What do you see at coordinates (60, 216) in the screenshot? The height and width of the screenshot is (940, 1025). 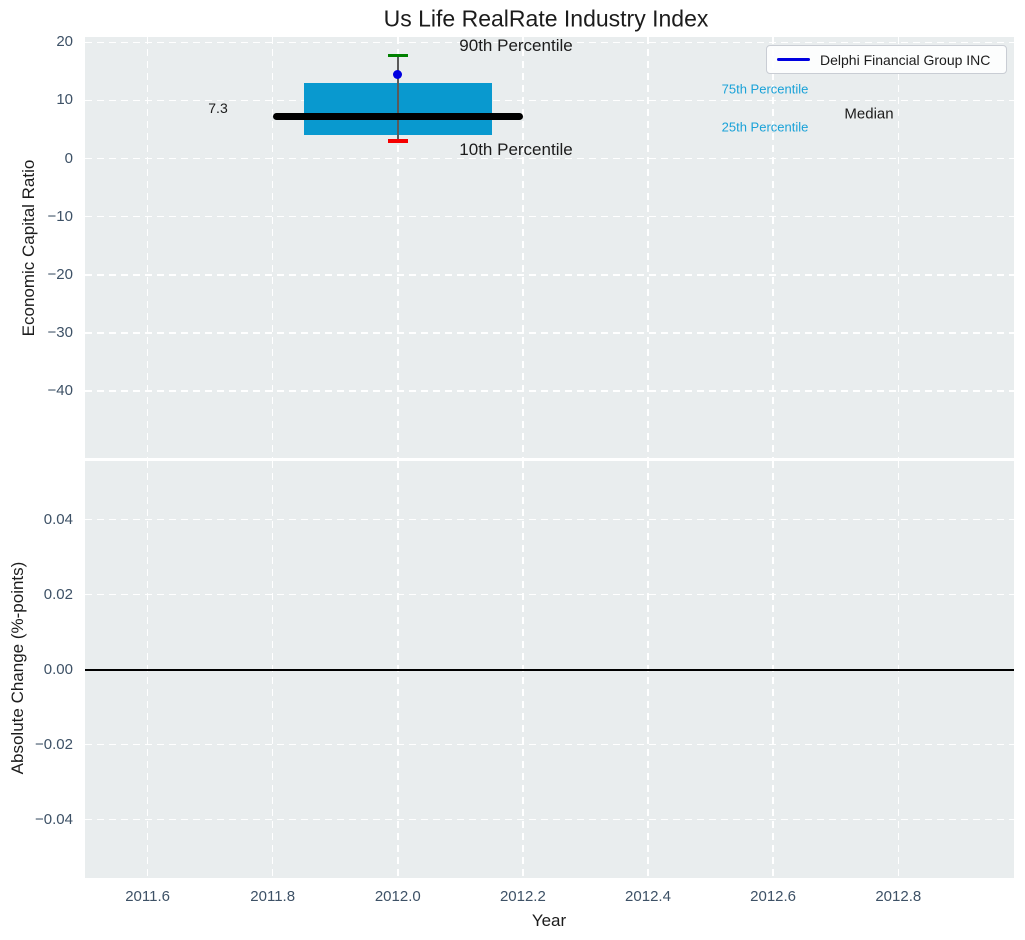 I see `y-tick-label: −10` at bounding box center [60, 216].